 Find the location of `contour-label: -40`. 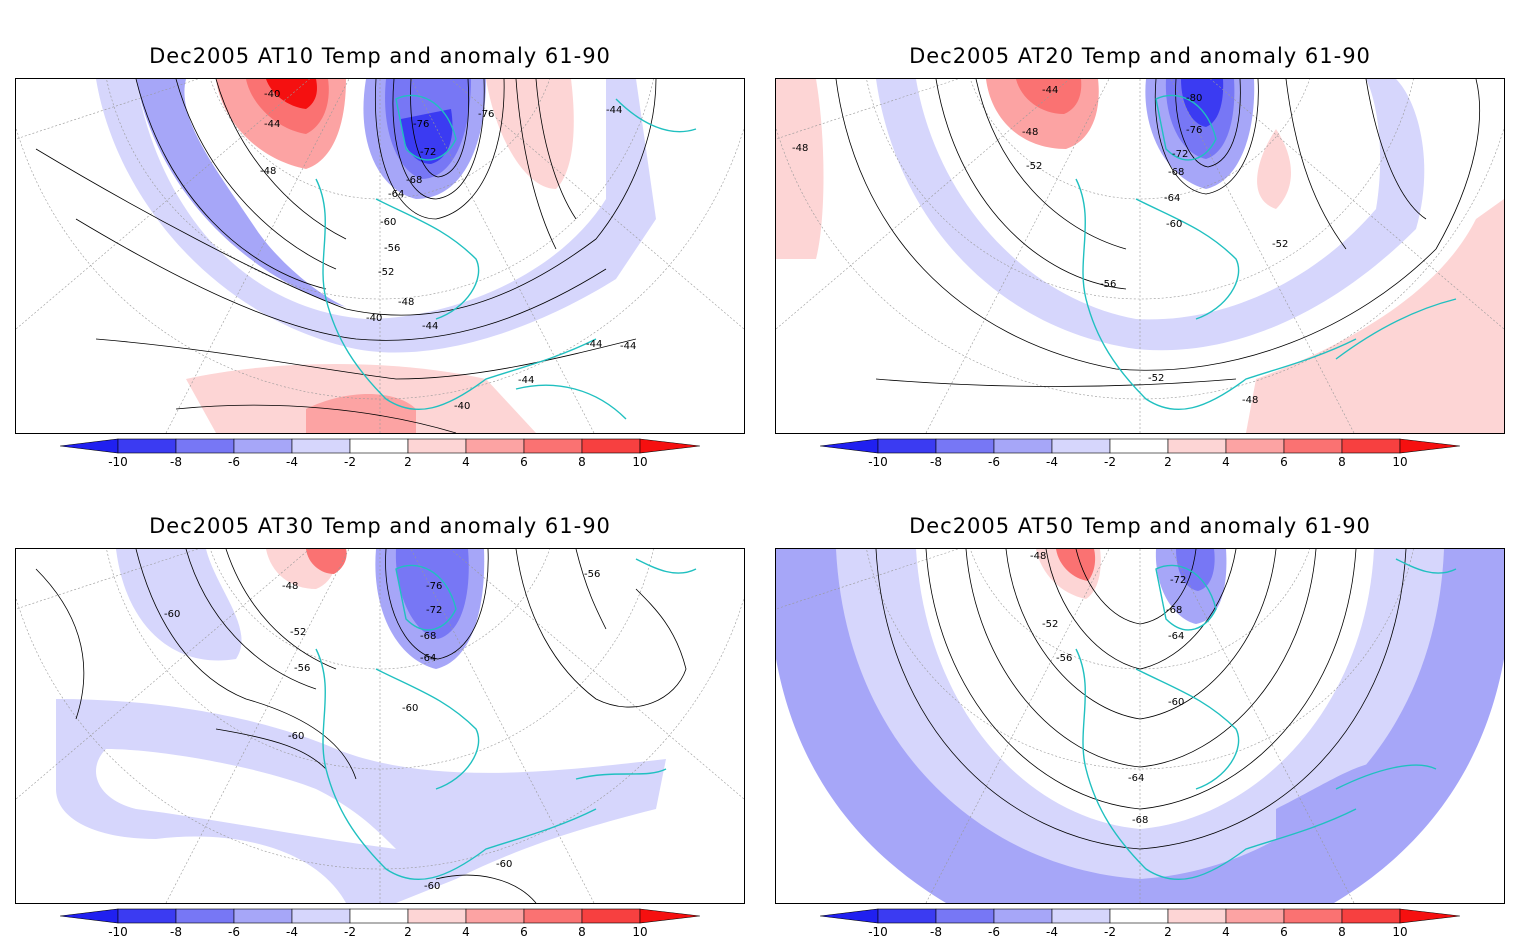

contour-label: -40 is located at coordinates (374, 318).